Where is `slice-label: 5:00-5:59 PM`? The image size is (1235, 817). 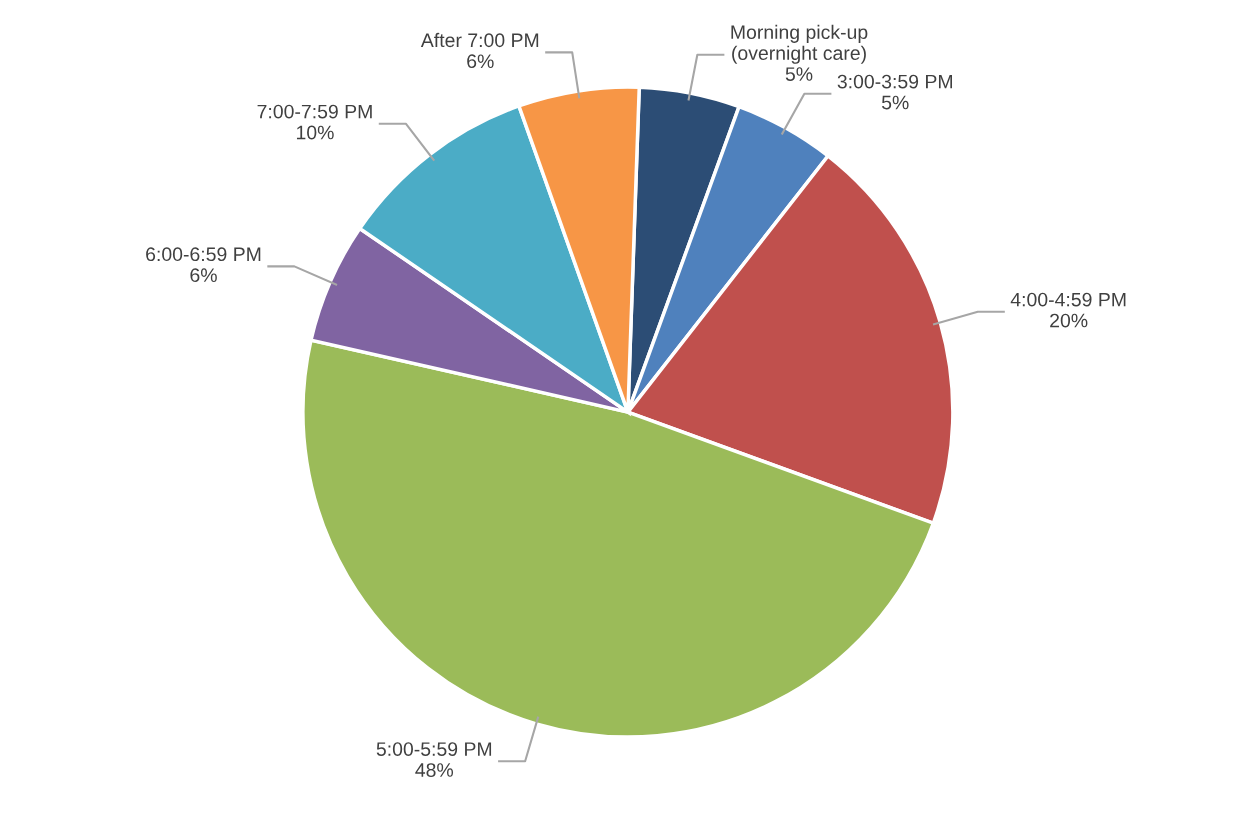 slice-label: 5:00-5:59 PM is located at coordinates (434, 749).